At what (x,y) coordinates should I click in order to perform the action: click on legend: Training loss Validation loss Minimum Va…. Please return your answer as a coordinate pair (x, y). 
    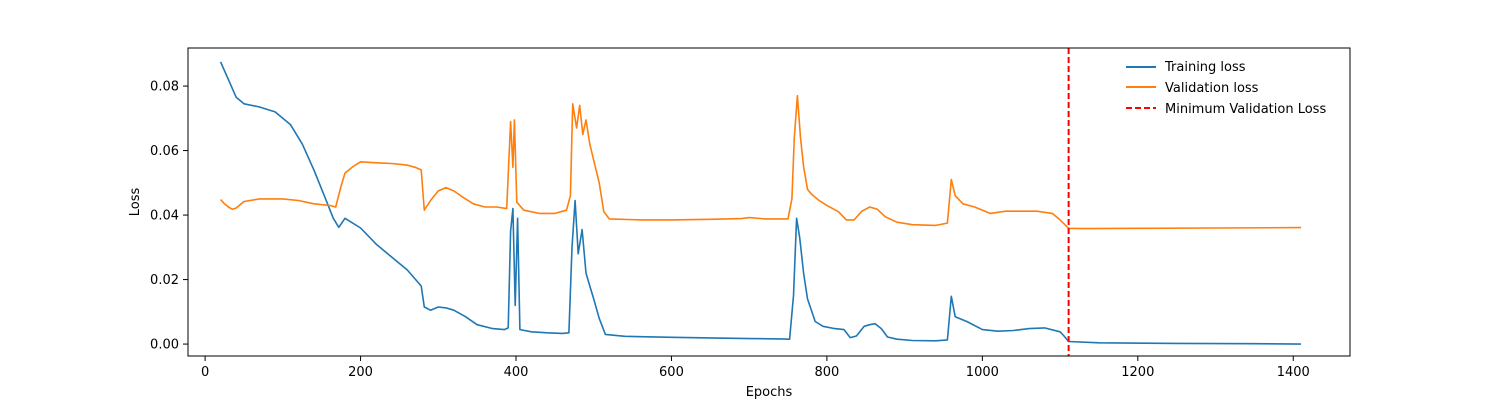
    Looking at the image, I should click on (1226, 88).